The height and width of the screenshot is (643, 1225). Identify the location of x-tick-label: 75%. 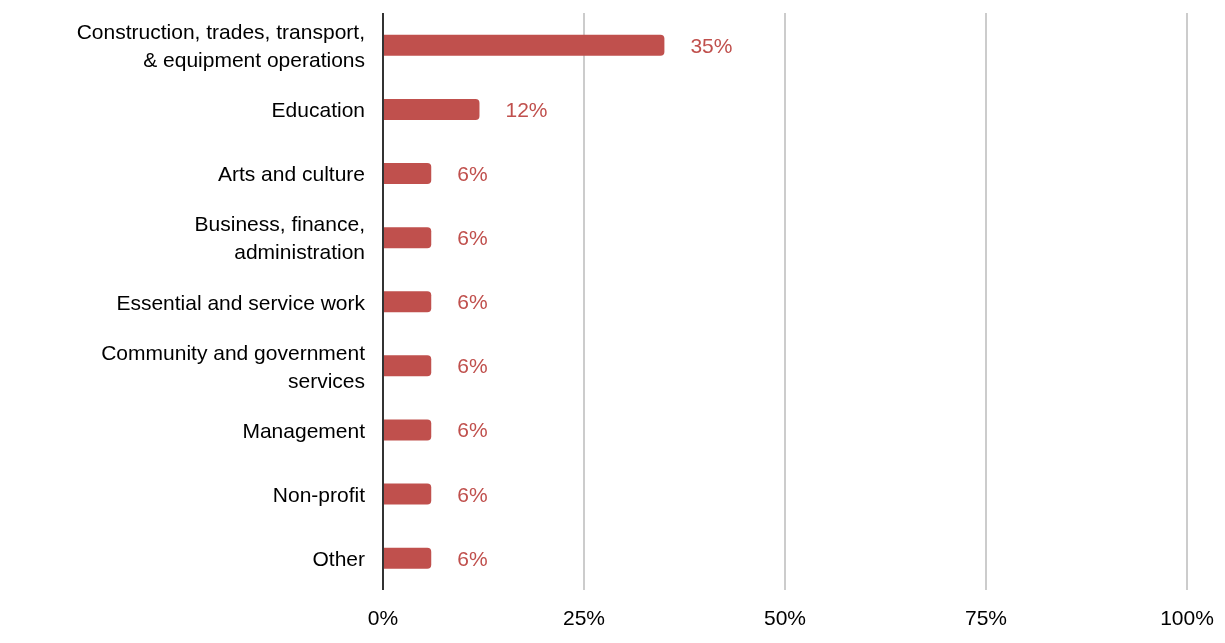
(986, 617).